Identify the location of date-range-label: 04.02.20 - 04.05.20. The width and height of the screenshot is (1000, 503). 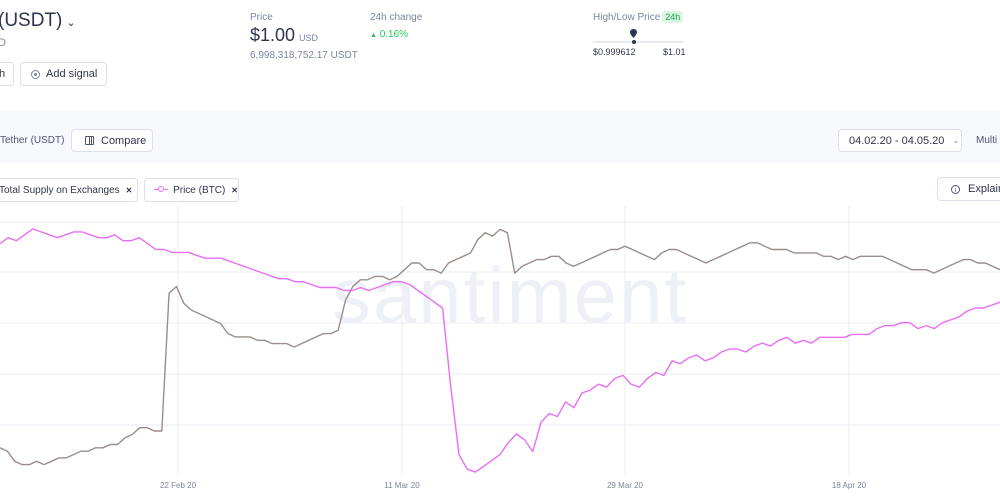
(897, 140).